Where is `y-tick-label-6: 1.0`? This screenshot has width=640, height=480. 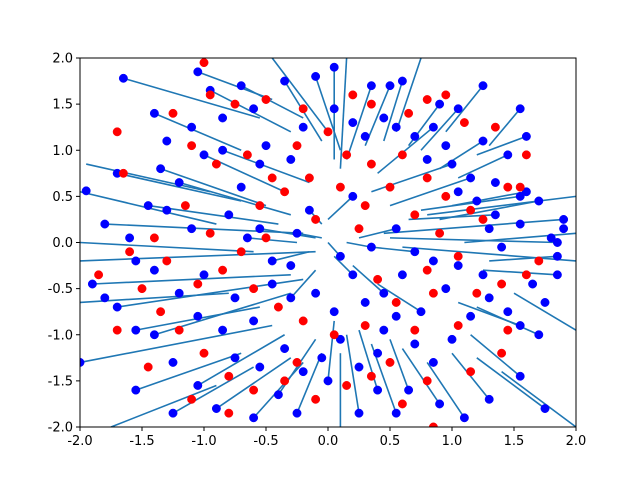
y-tick-label-6: 1.0 is located at coordinates (62, 151).